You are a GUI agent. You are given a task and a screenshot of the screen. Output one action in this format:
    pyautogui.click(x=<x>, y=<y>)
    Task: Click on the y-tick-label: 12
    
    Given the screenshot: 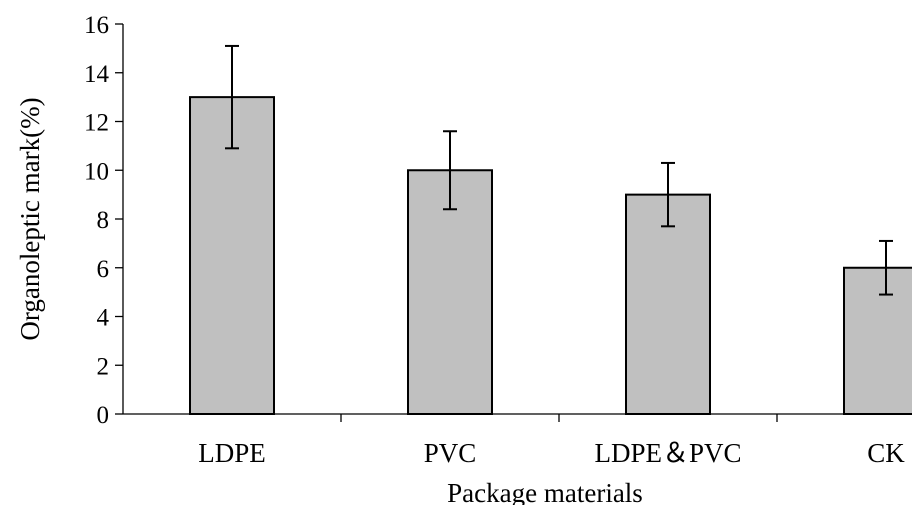 What is the action you would take?
    pyautogui.click(x=96, y=123)
    